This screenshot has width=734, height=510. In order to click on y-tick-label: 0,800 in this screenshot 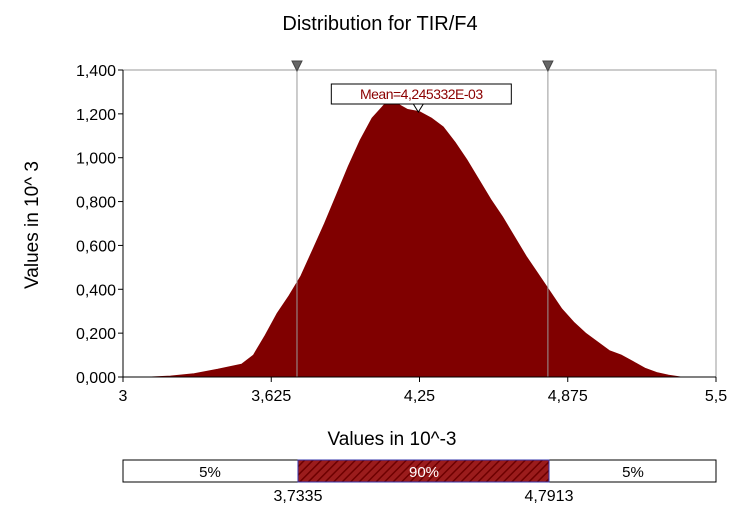, I will do `click(96, 203)`.